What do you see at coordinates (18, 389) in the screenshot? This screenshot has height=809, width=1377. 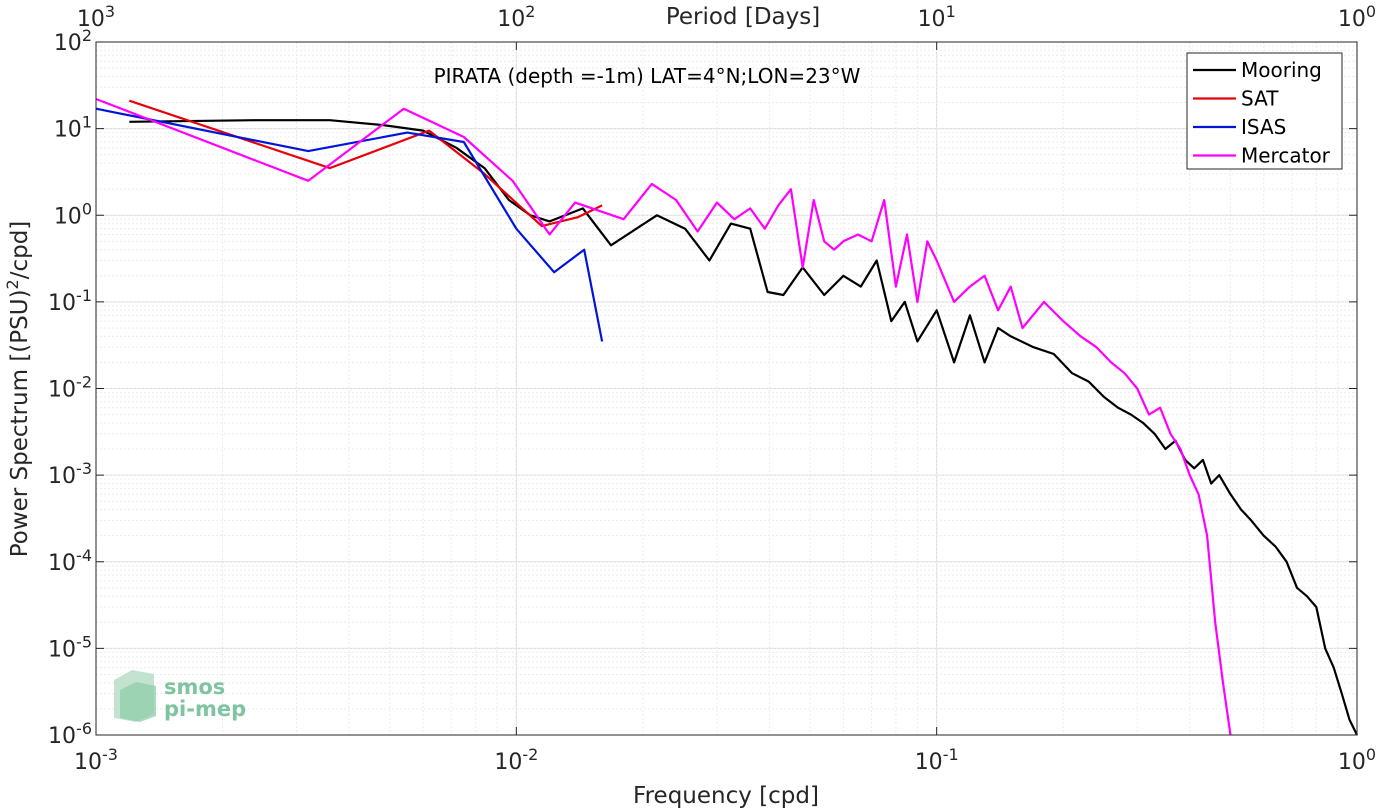 I see `y-axis-label: Power Spectrum [(PSU)2/cpd]` at bounding box center [18, 389].